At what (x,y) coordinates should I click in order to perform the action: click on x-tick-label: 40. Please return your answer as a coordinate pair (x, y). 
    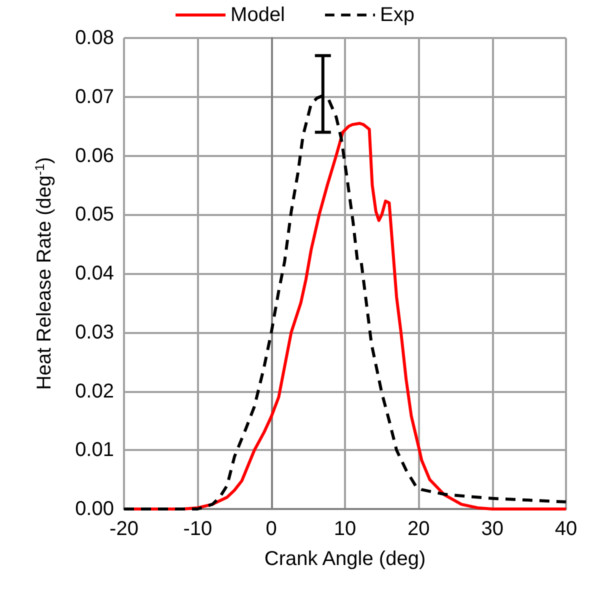
    Looking at the image, I should click on (566, 529).